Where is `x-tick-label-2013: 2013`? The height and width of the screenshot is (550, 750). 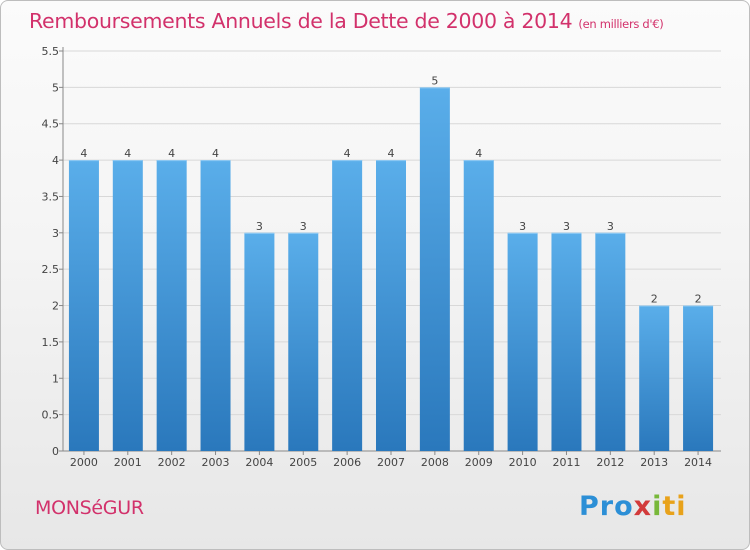 x-tick-label-2013: 2013 is located at coordinates (654, 462).